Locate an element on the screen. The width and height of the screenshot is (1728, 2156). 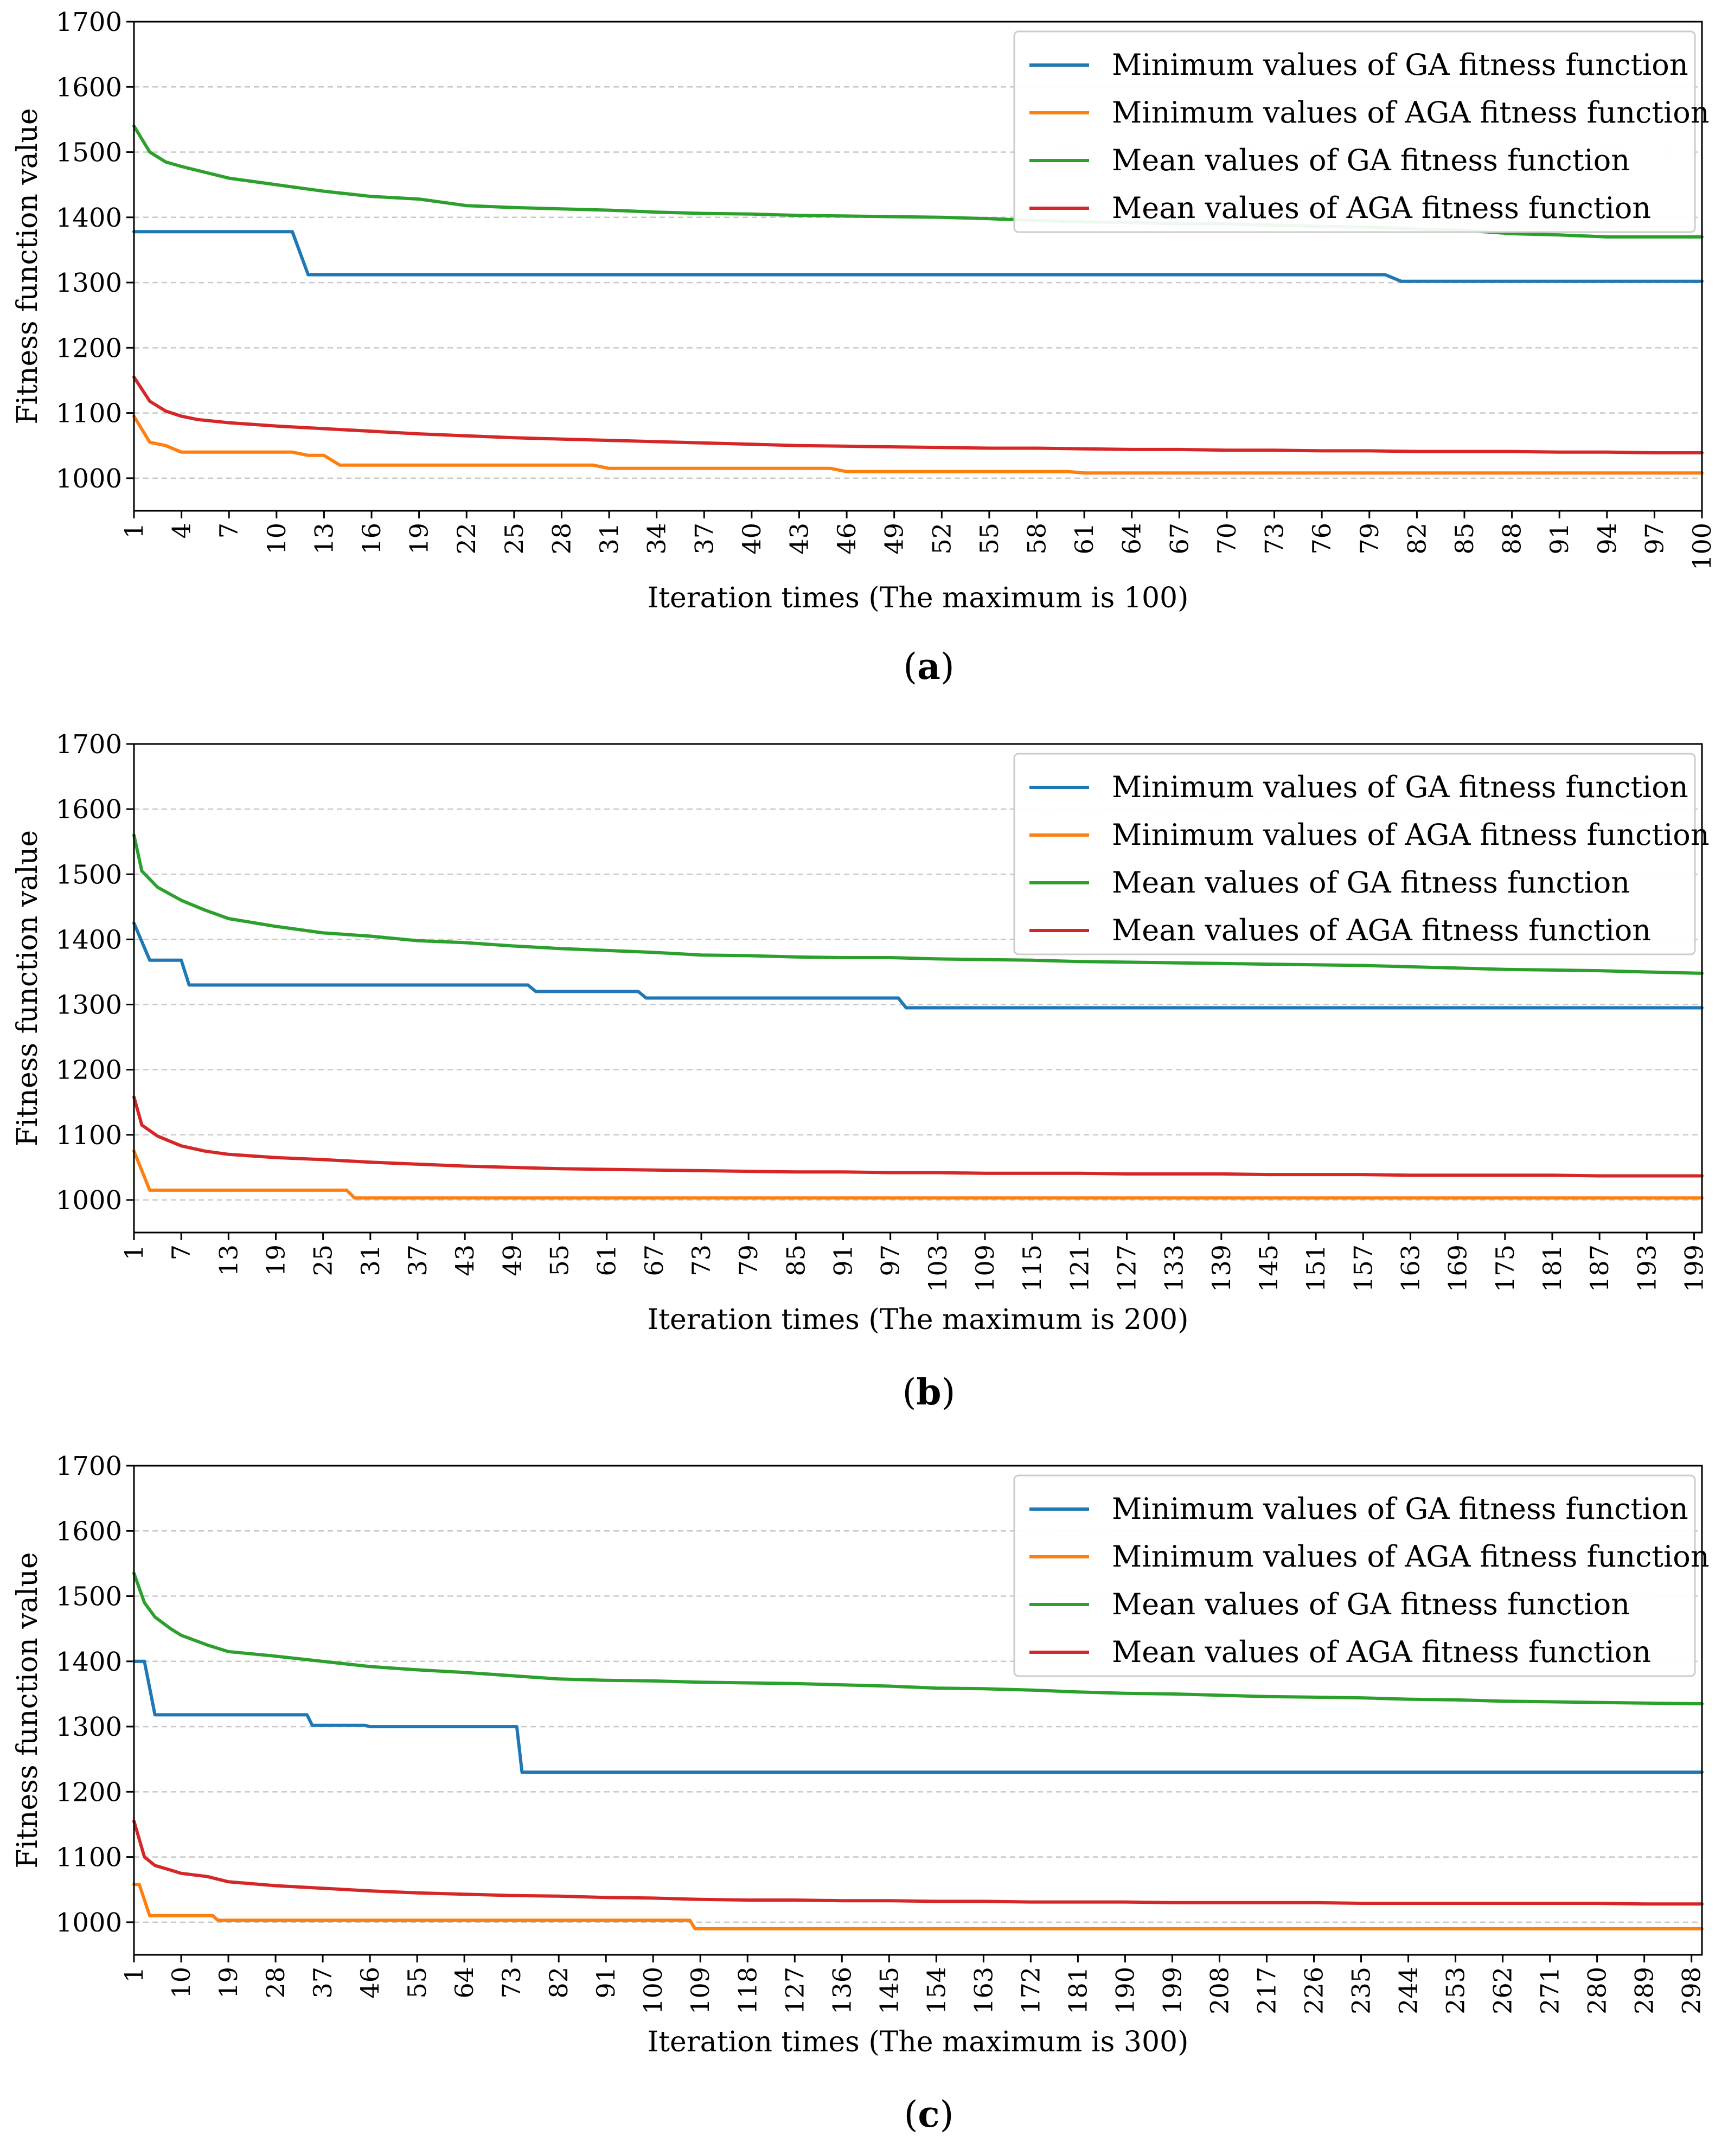
x-tick-label: 61 is located at coordinates (607, 1260).